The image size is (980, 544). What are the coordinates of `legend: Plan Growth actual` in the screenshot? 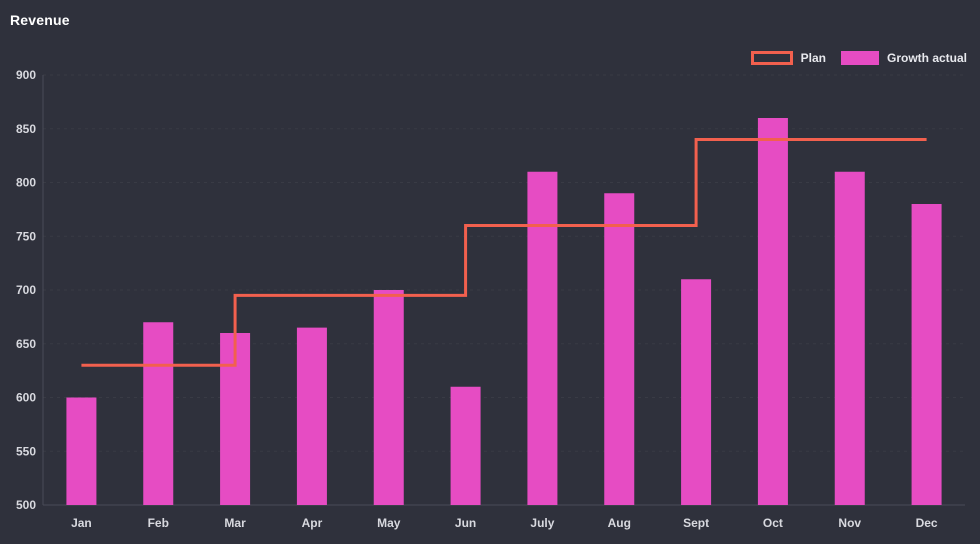 It's located at (858, 58).